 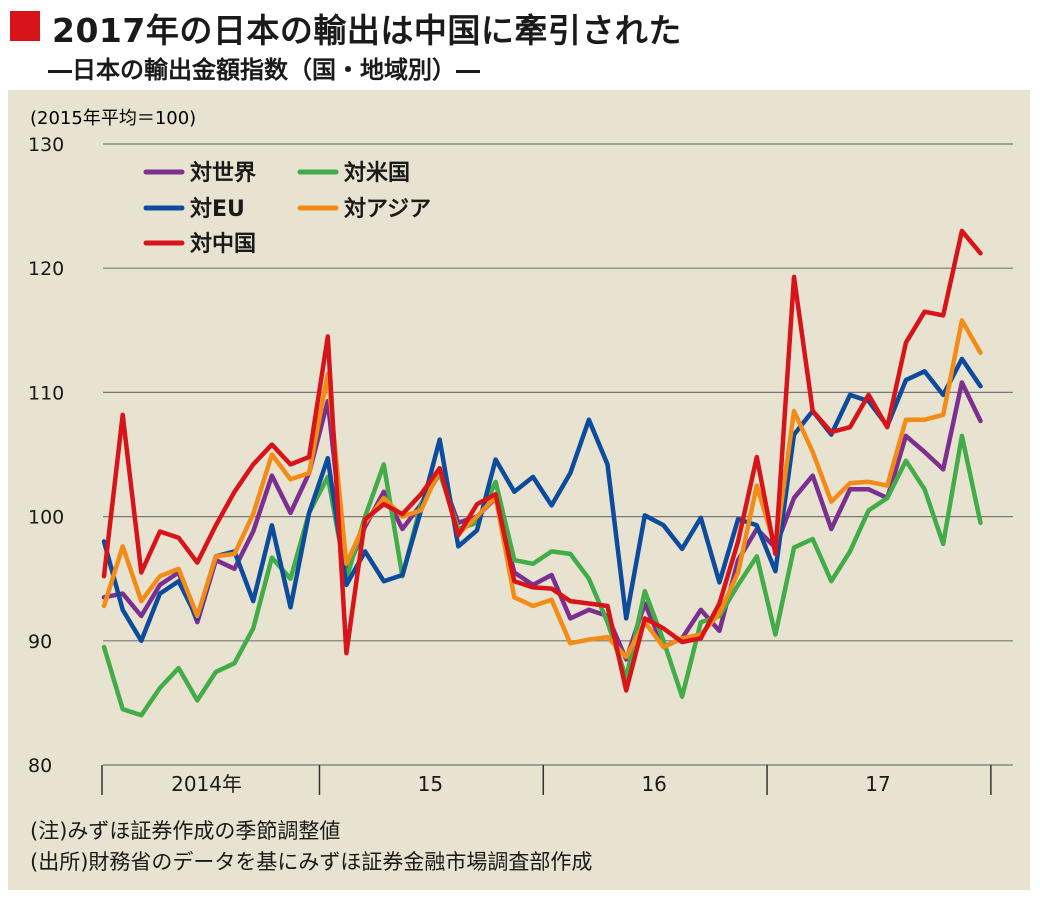 What do you see at coordinates (46, 145) in the screenshot?
I see `y-tick-label: 130` at bounding box center [46, 145].